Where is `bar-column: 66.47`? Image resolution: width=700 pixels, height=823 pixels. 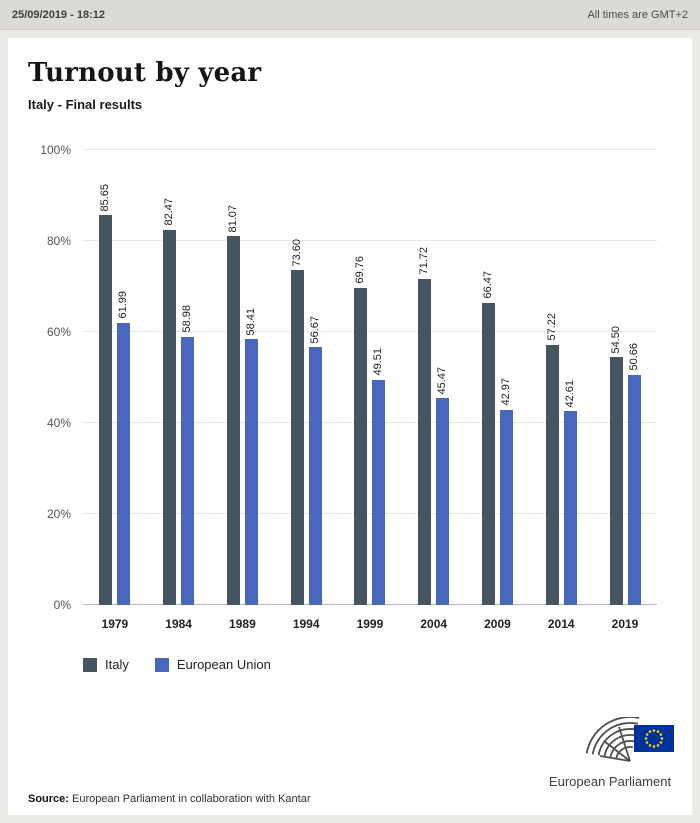
bar-column: 66.47 is located at coordinates (488, 438).